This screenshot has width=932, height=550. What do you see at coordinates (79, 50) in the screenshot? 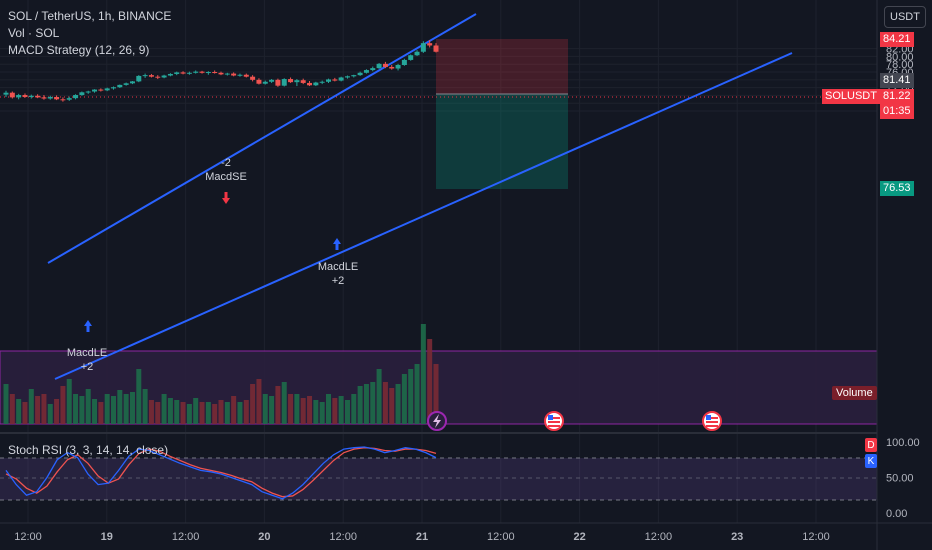
I see `strategy-label: MACD Strategy (12, 26, 9)` at bounding box center [79, 50].